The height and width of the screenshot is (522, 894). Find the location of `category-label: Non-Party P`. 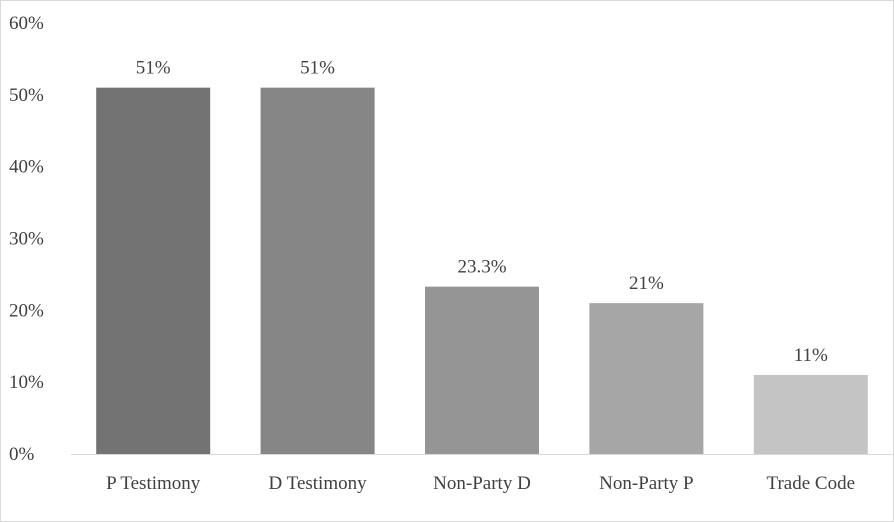

category-label: Non-Party P is located at coordinates (646, 483).